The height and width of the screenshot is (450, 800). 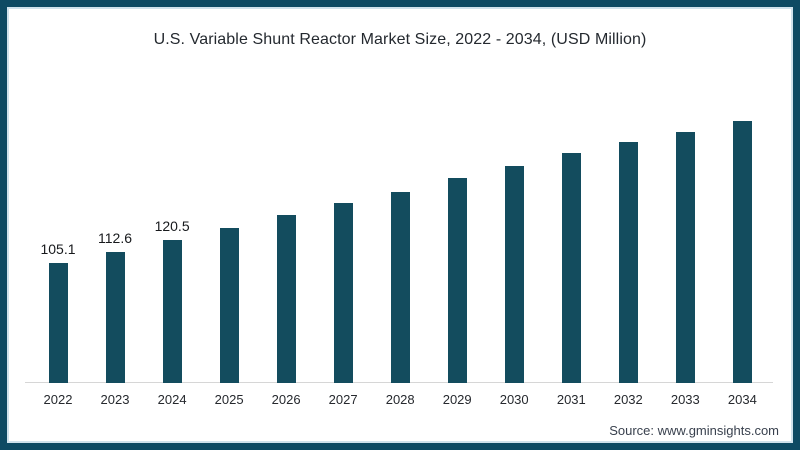 What do you see at coordinates (628, 399) in the screenshot?
I see `x-tick-2032: 2032` at bounding box center [628, 399].